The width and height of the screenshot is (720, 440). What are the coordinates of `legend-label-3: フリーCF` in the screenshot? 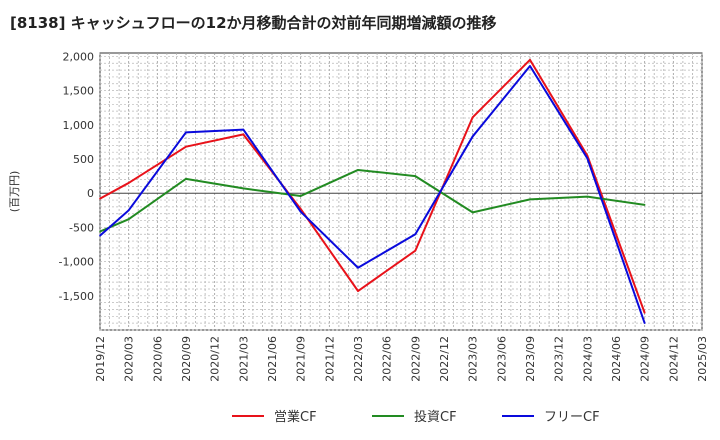 It's located at (572, 417).